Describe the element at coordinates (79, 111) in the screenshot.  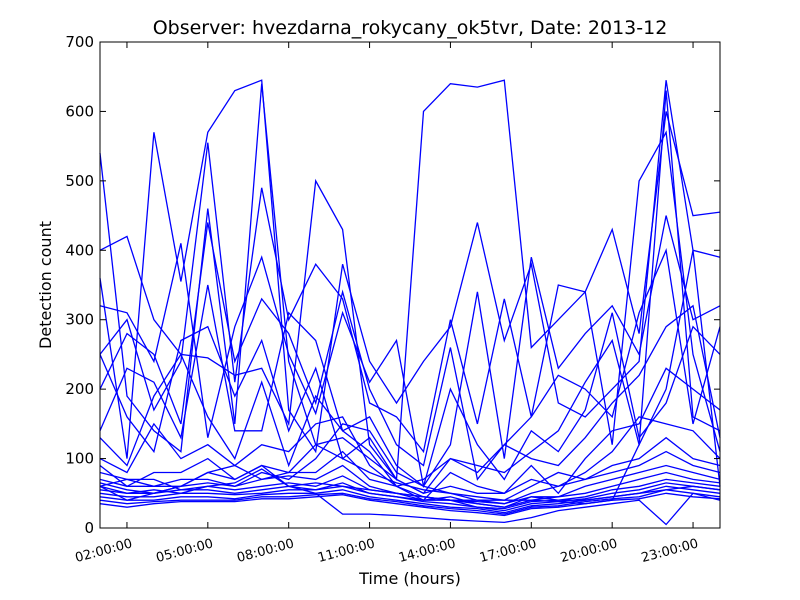
I see `y-tick-label: 600` at that location.